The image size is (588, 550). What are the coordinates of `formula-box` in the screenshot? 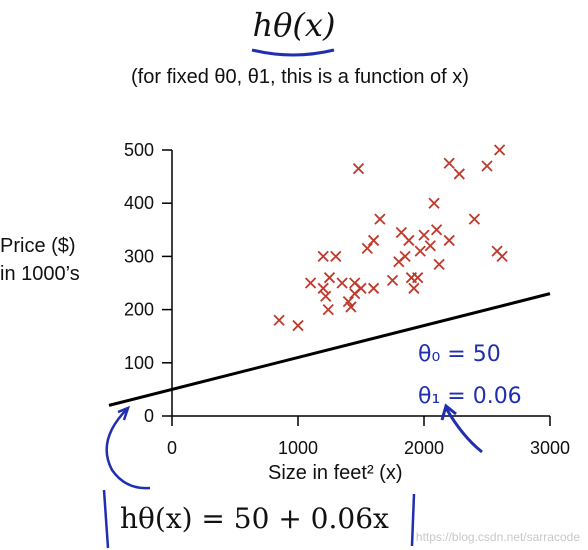 It's located at (259, 519).